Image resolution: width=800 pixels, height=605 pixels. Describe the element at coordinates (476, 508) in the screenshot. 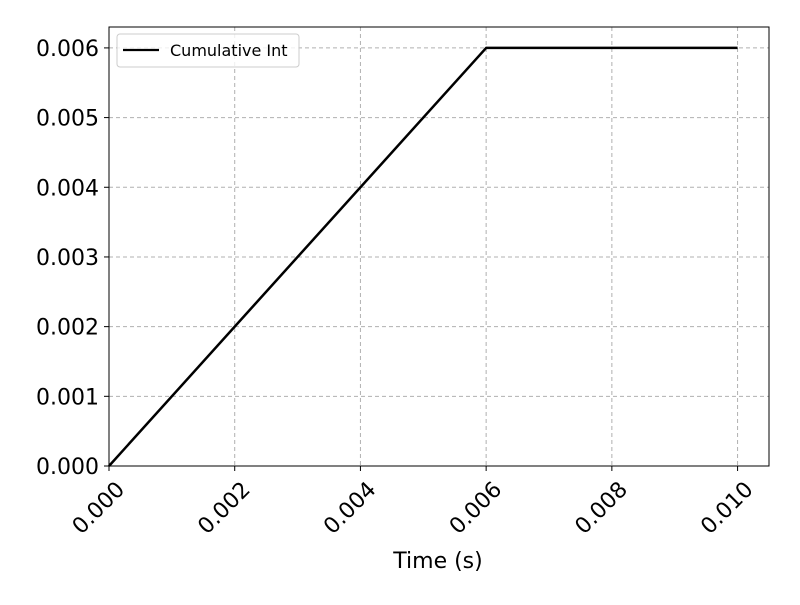

I see `x-tick-label: 0.006` at that location.